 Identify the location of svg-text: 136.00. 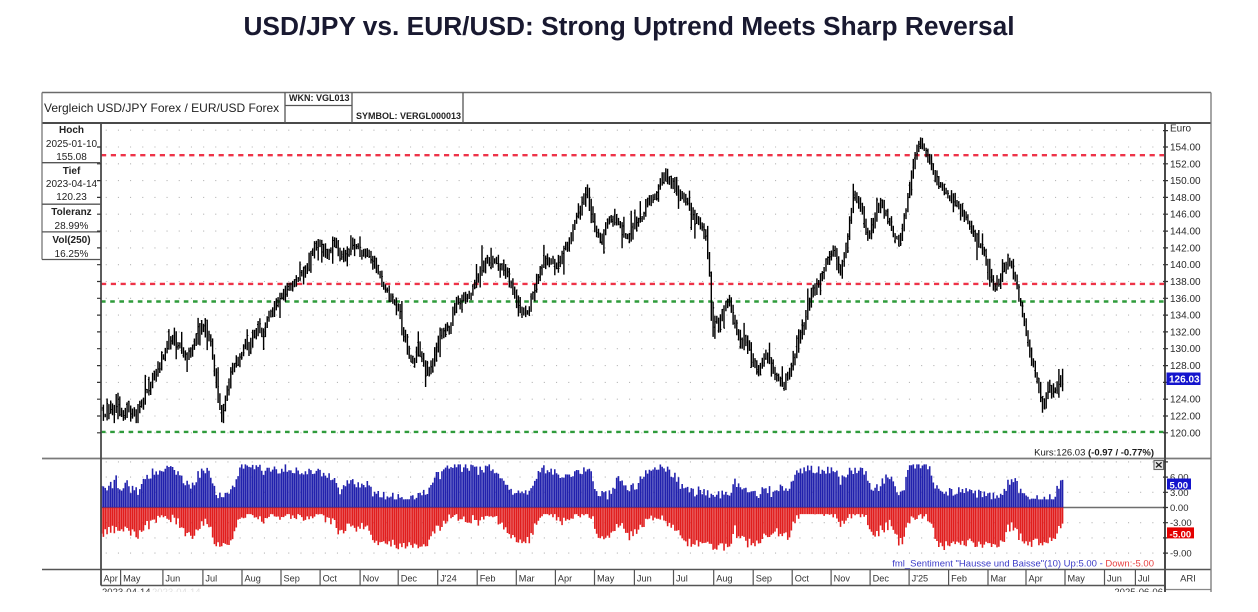
(1185, 299).